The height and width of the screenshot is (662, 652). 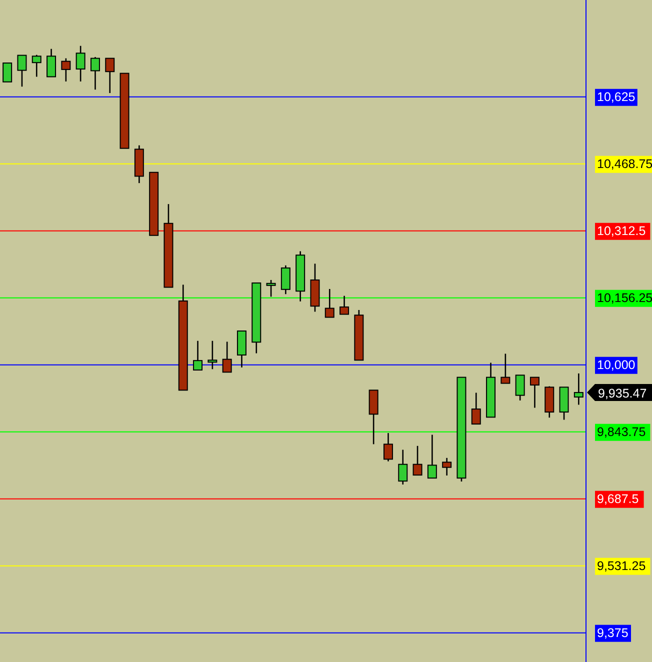 I want to click on y-tick-label: 9,531.25, so click(x=621, y=565).